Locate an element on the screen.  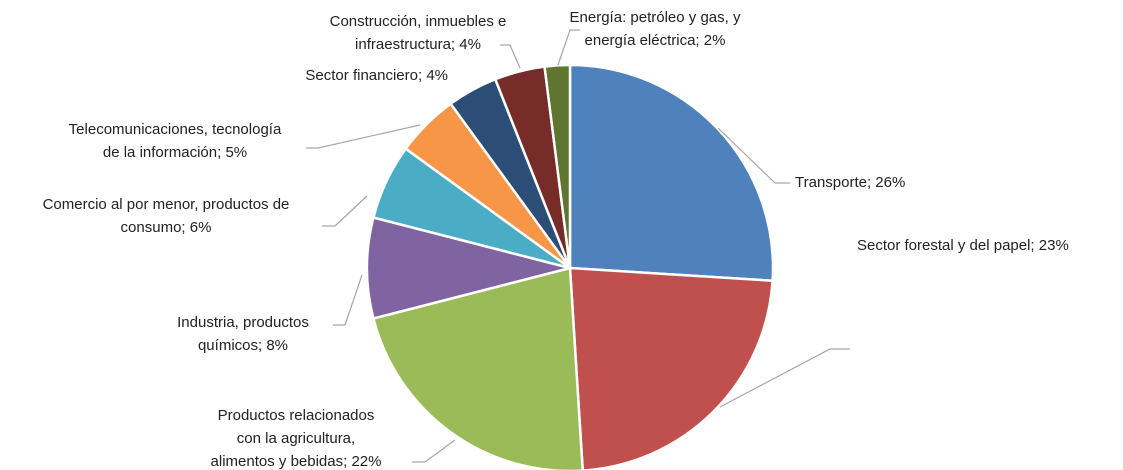
data-label: alimentos y bebidas; 22% is located at coordinates (296, 461).